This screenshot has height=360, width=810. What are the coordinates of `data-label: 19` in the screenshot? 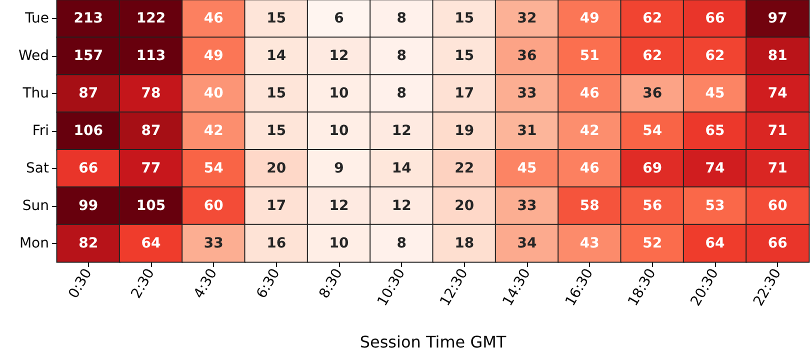 It's located at (464, 131).